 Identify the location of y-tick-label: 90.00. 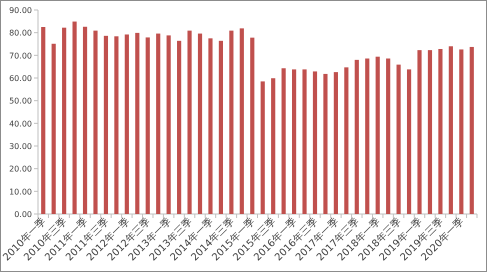
(20, 10).